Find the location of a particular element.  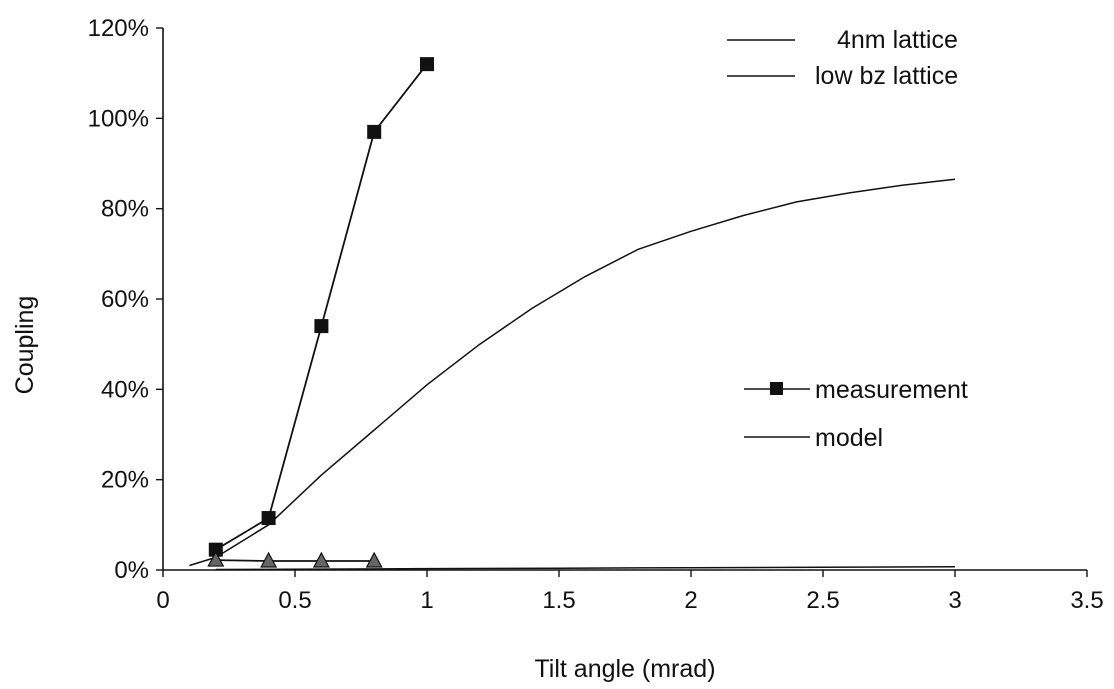

y-tick-label: 60% is located at coordinates (125, 299).